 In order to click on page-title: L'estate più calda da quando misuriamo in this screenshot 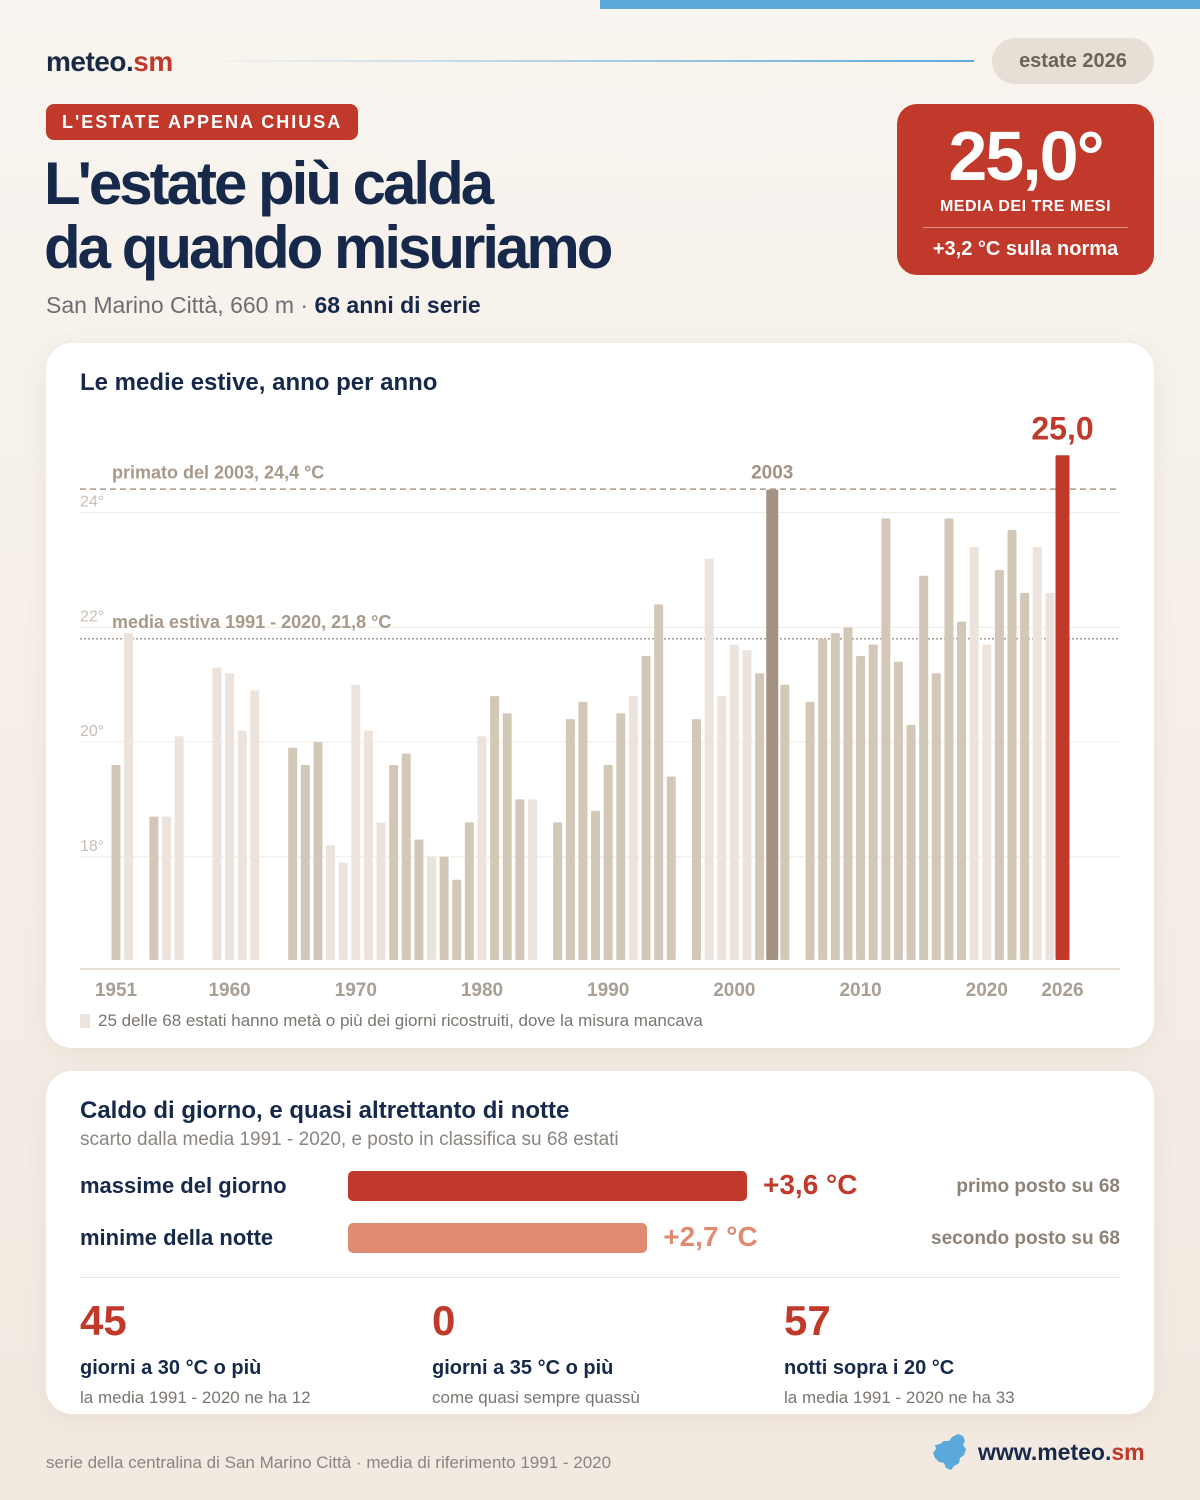, I will do `click(464, 216)`.